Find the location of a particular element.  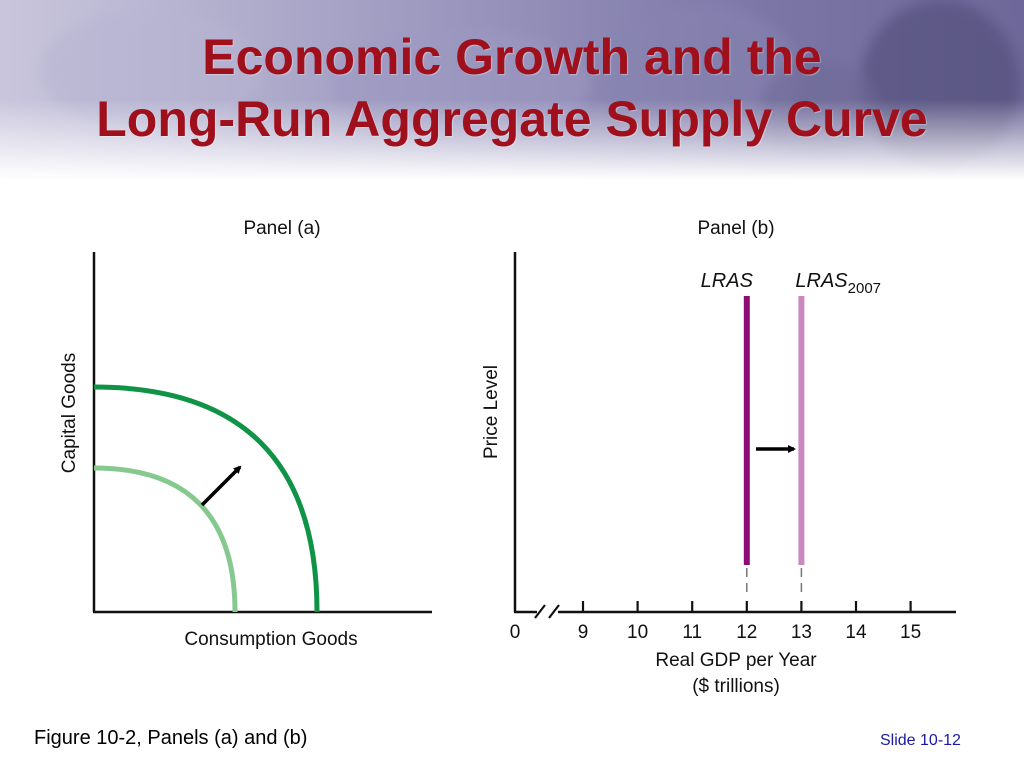

x-tick-marks is located at coordinates (746, 606).